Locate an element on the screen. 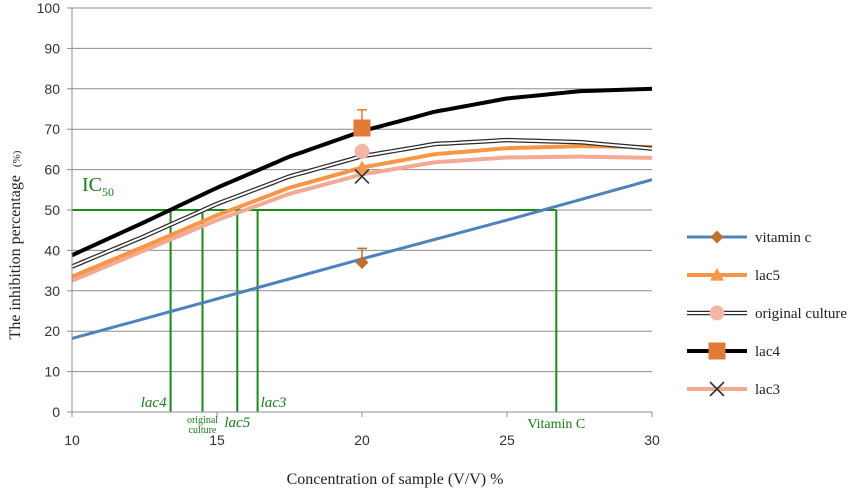 This screenshot has width=850, height=490. data-points is located at coordinates (362, 189).